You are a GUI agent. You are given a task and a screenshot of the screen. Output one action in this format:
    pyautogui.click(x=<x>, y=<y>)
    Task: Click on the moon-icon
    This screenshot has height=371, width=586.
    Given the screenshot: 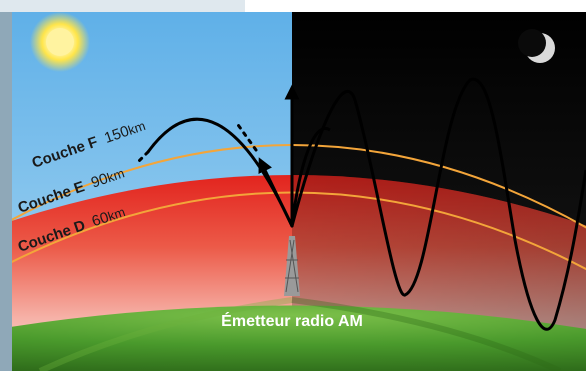 What is the action you would take?
    pyautogui.click(x=536, y=46)
    